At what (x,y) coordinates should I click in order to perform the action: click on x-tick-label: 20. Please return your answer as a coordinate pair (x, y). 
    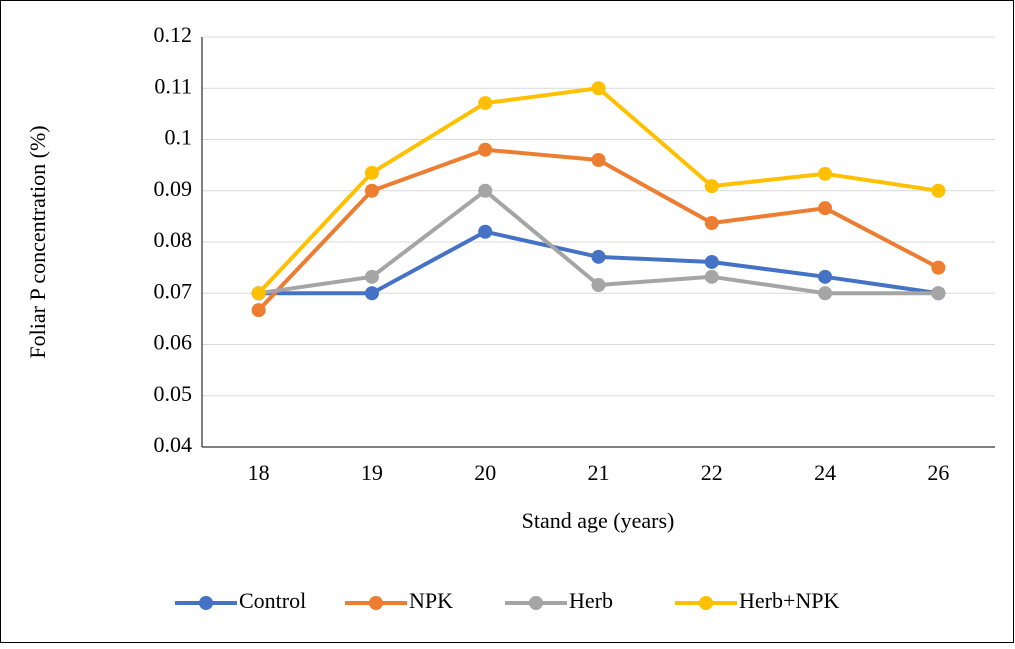
    Looking at the image, I should click on (485, 472).